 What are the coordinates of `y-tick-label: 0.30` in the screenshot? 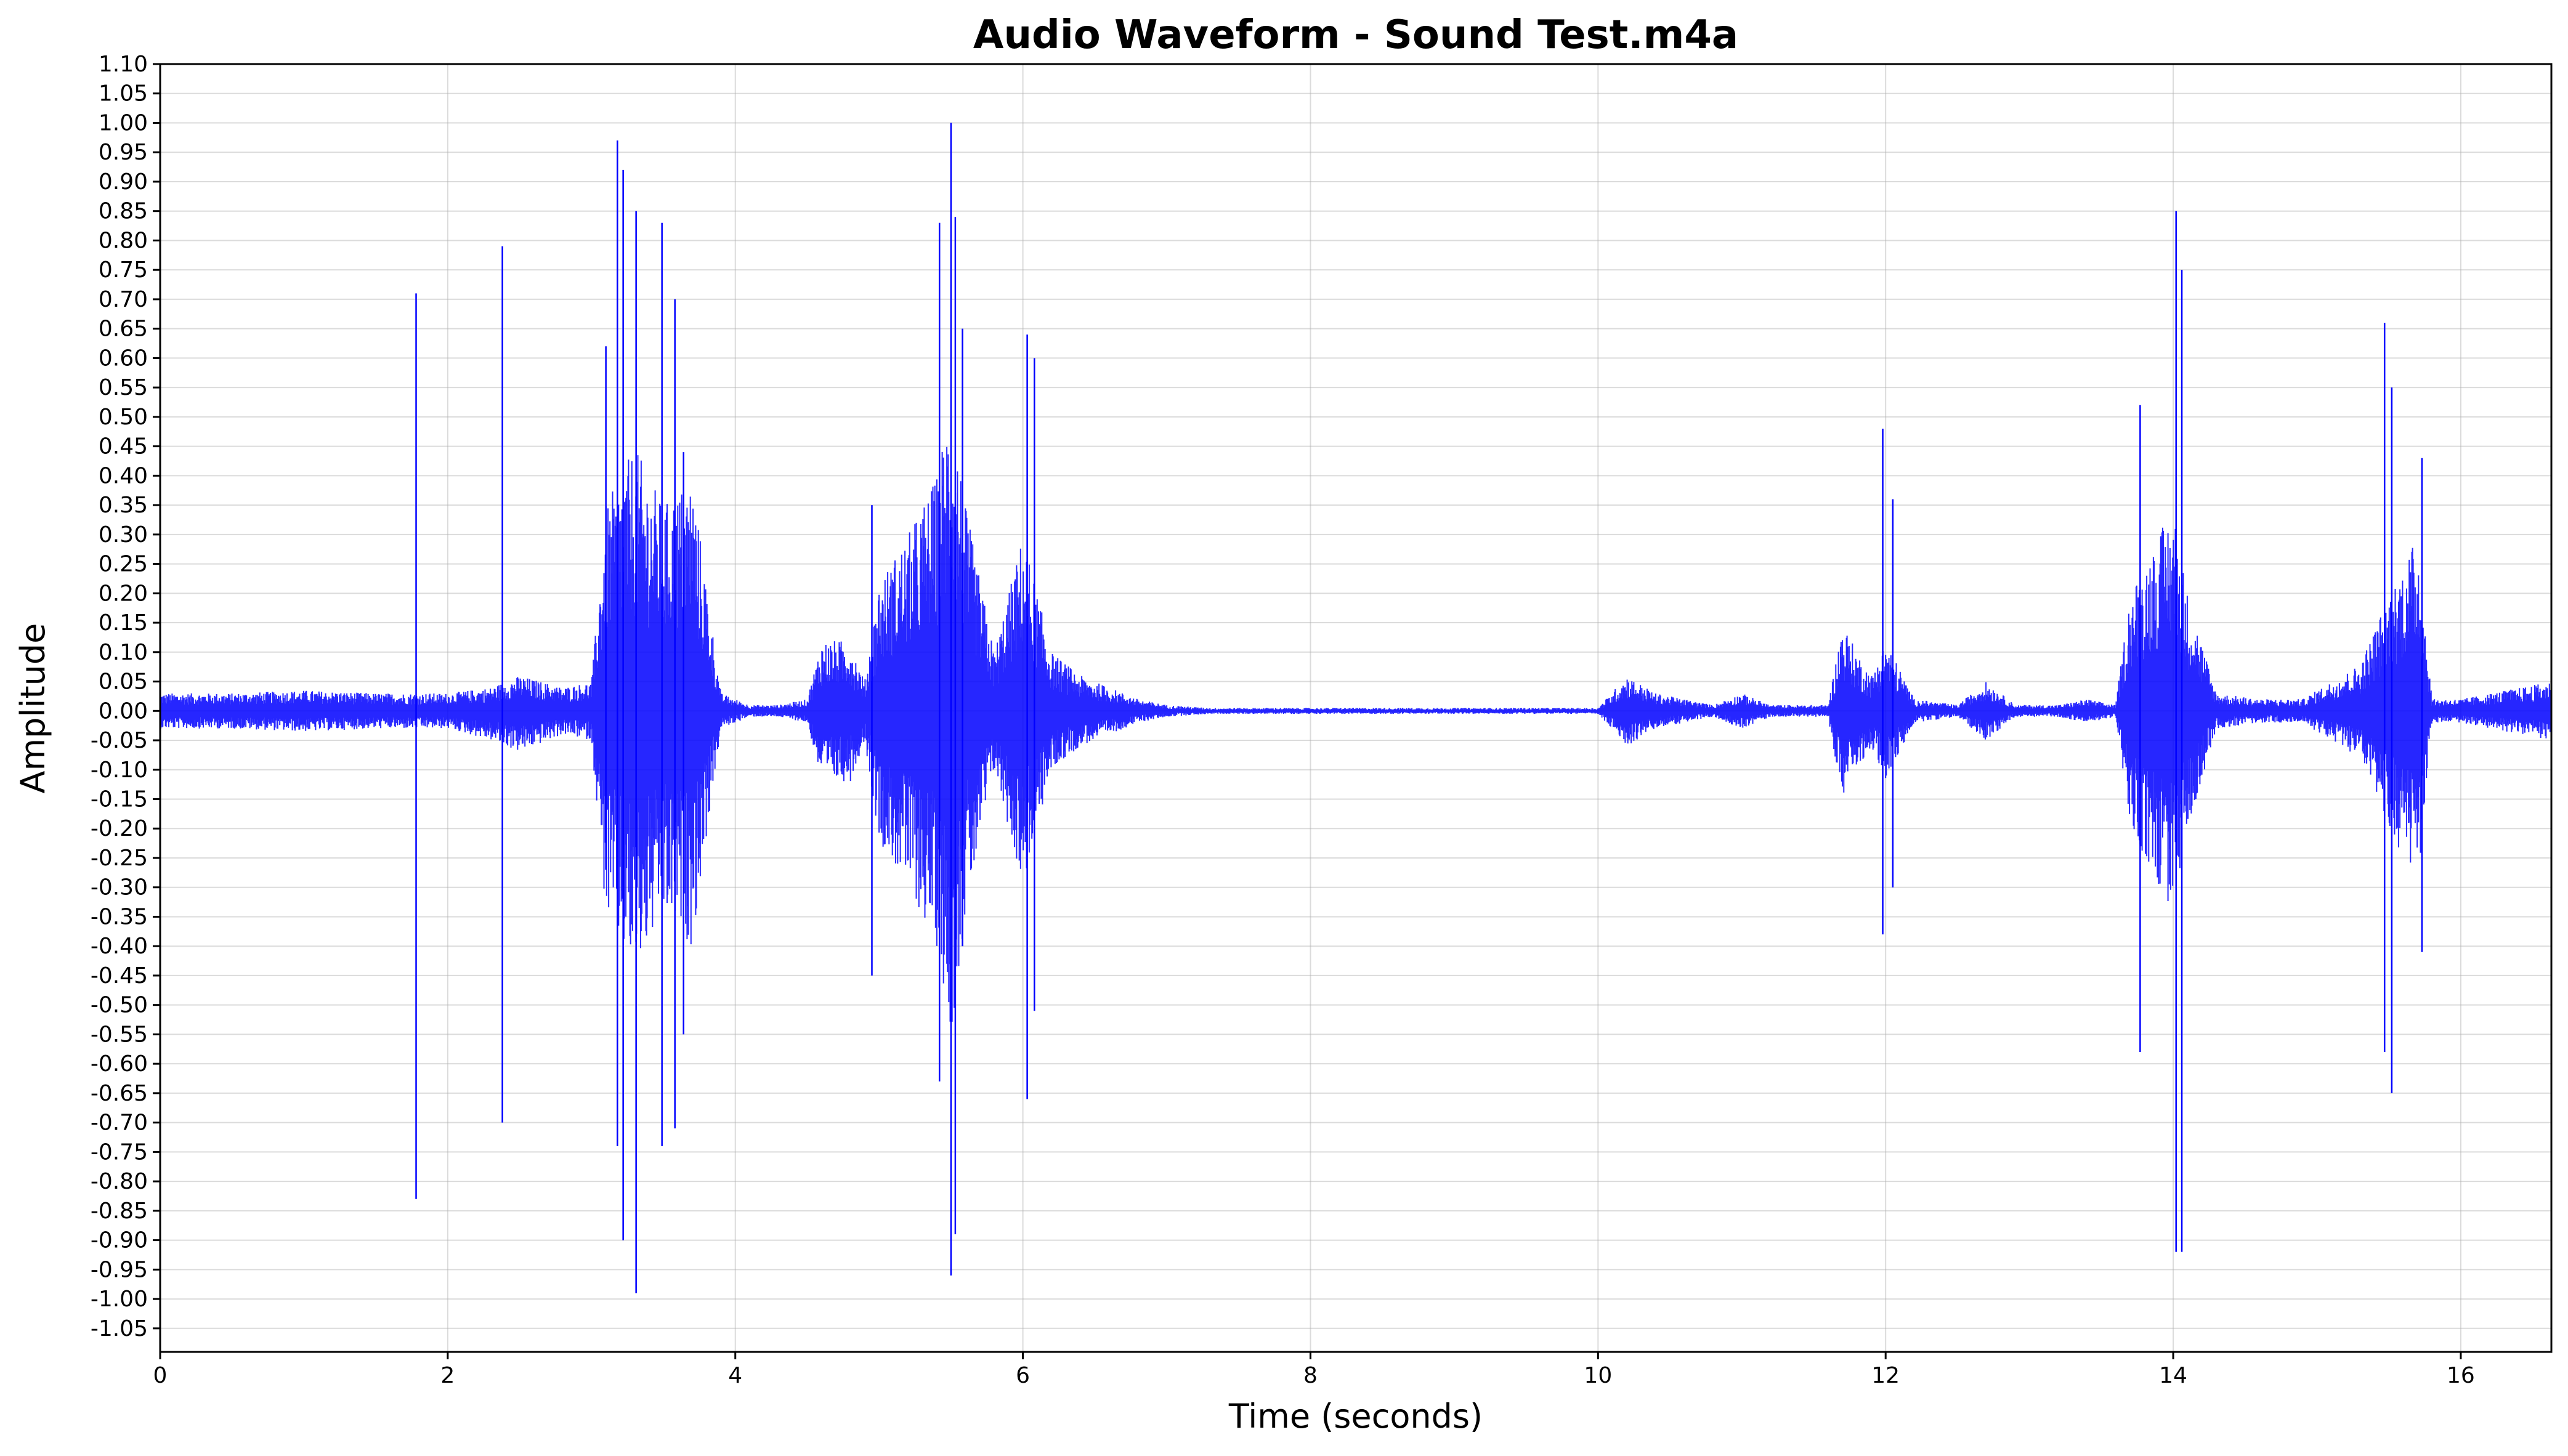 It's located at (123, 535).